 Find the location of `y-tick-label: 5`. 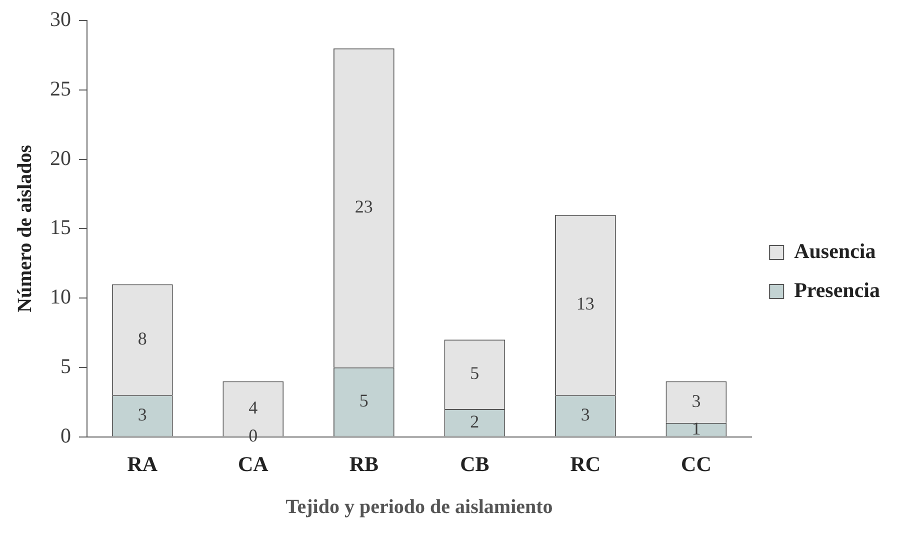

y-tick-label: 5 is located at coordinates (65, 366).